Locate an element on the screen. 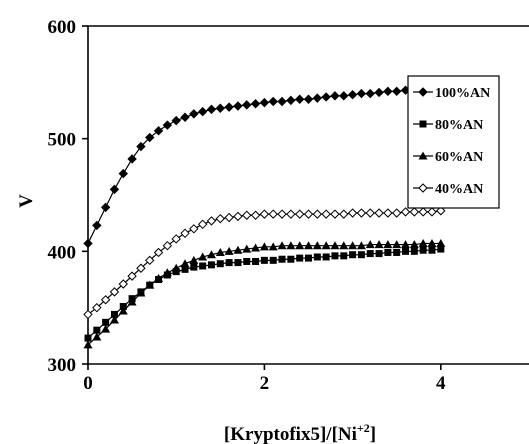  legend-entry: 80%AN is located at coordinates (448, 125).